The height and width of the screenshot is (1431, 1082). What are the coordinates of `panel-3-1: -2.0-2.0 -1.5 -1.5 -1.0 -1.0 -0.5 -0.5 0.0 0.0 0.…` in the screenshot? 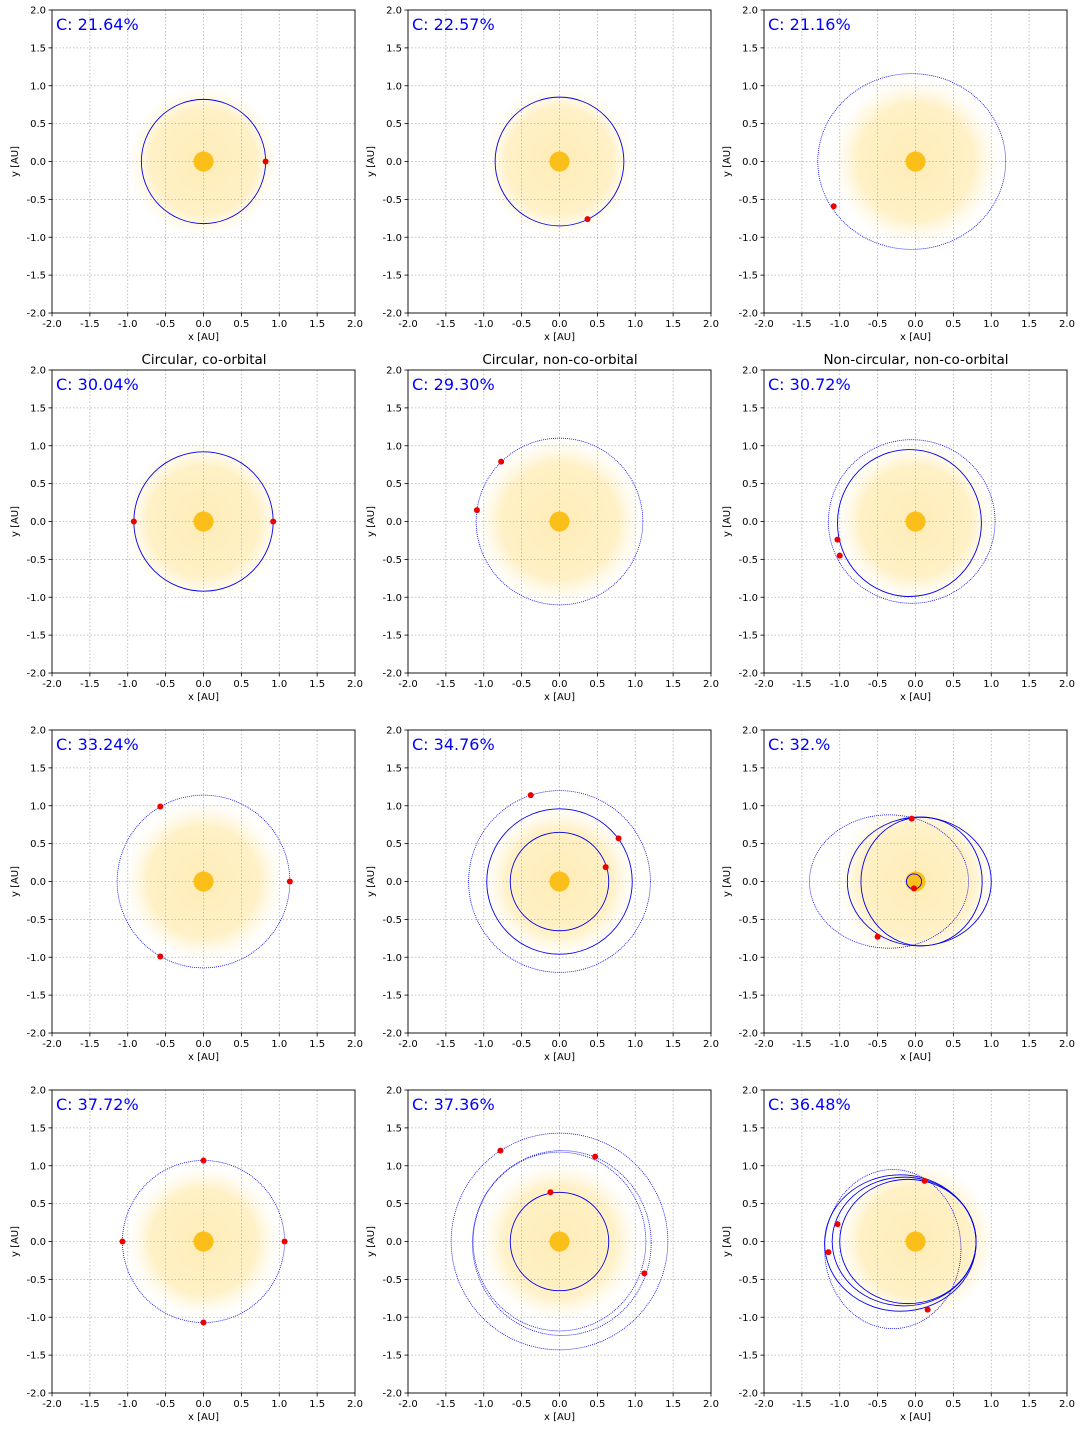 It's located at (542, 1255).